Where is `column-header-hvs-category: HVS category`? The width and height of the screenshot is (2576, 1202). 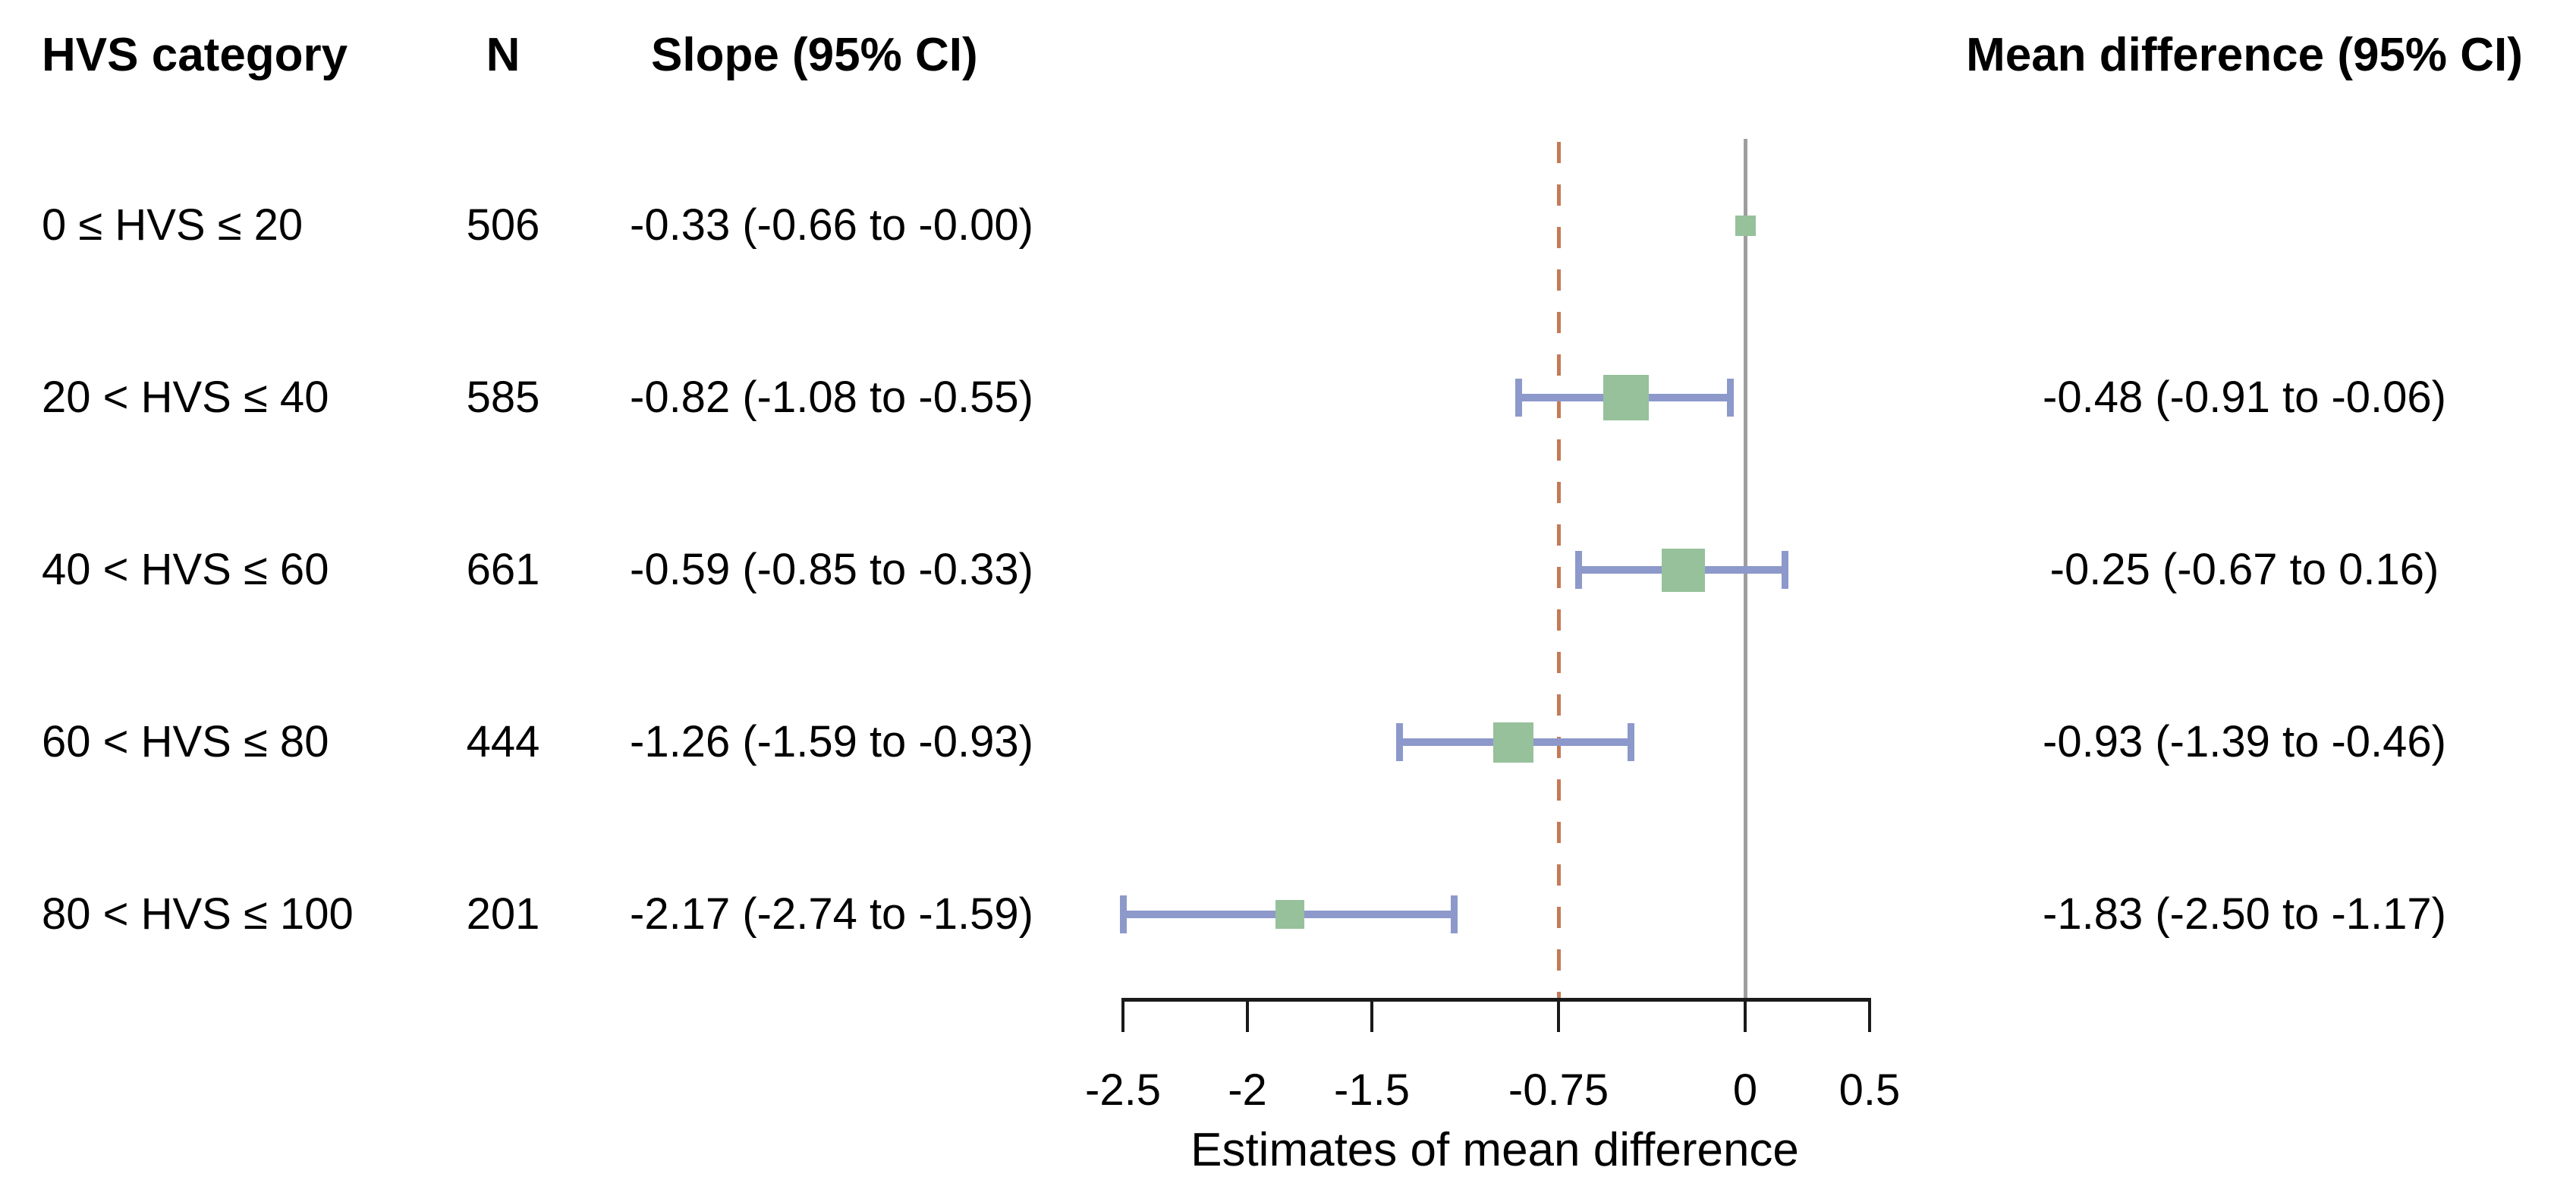
column-header-hvs-category: HVS category is located at coordinates (195, 55).